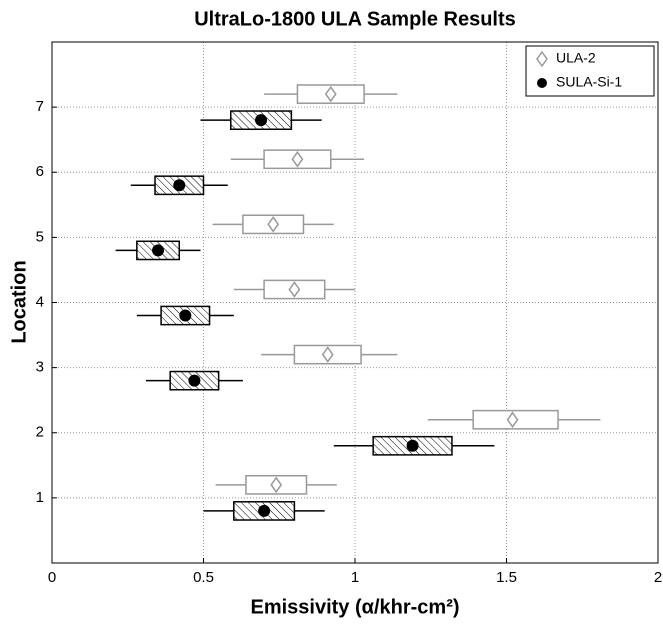 This screenshot has height=631, width=663. Describe the element at coordinates (40, 301) in the screenshot. I see `y-tick-label: 4` at that location.